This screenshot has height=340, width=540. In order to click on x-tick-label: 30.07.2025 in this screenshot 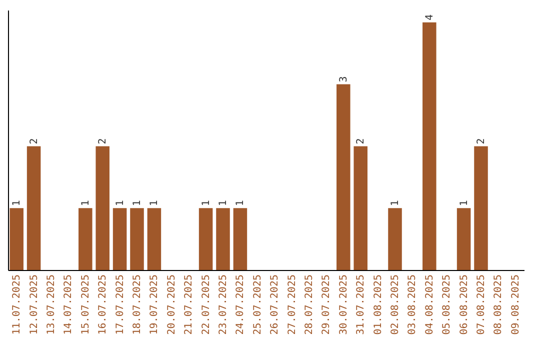, I will do `click(344, 304)`.